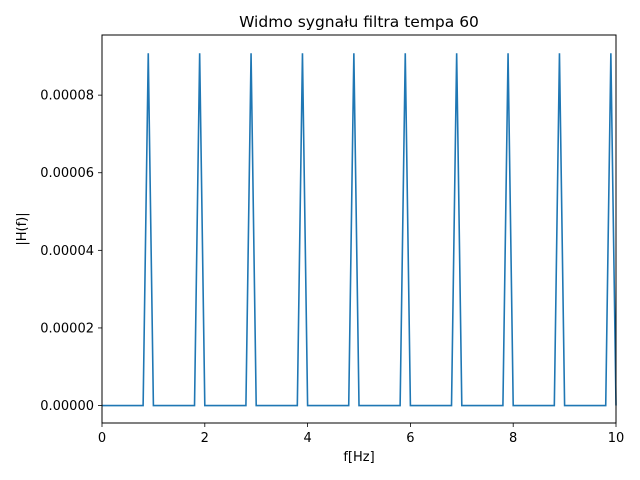 The width and height of the screenshot is (640, 480). I want to click on x-axis-label: f[Hz], so click(358, 457).